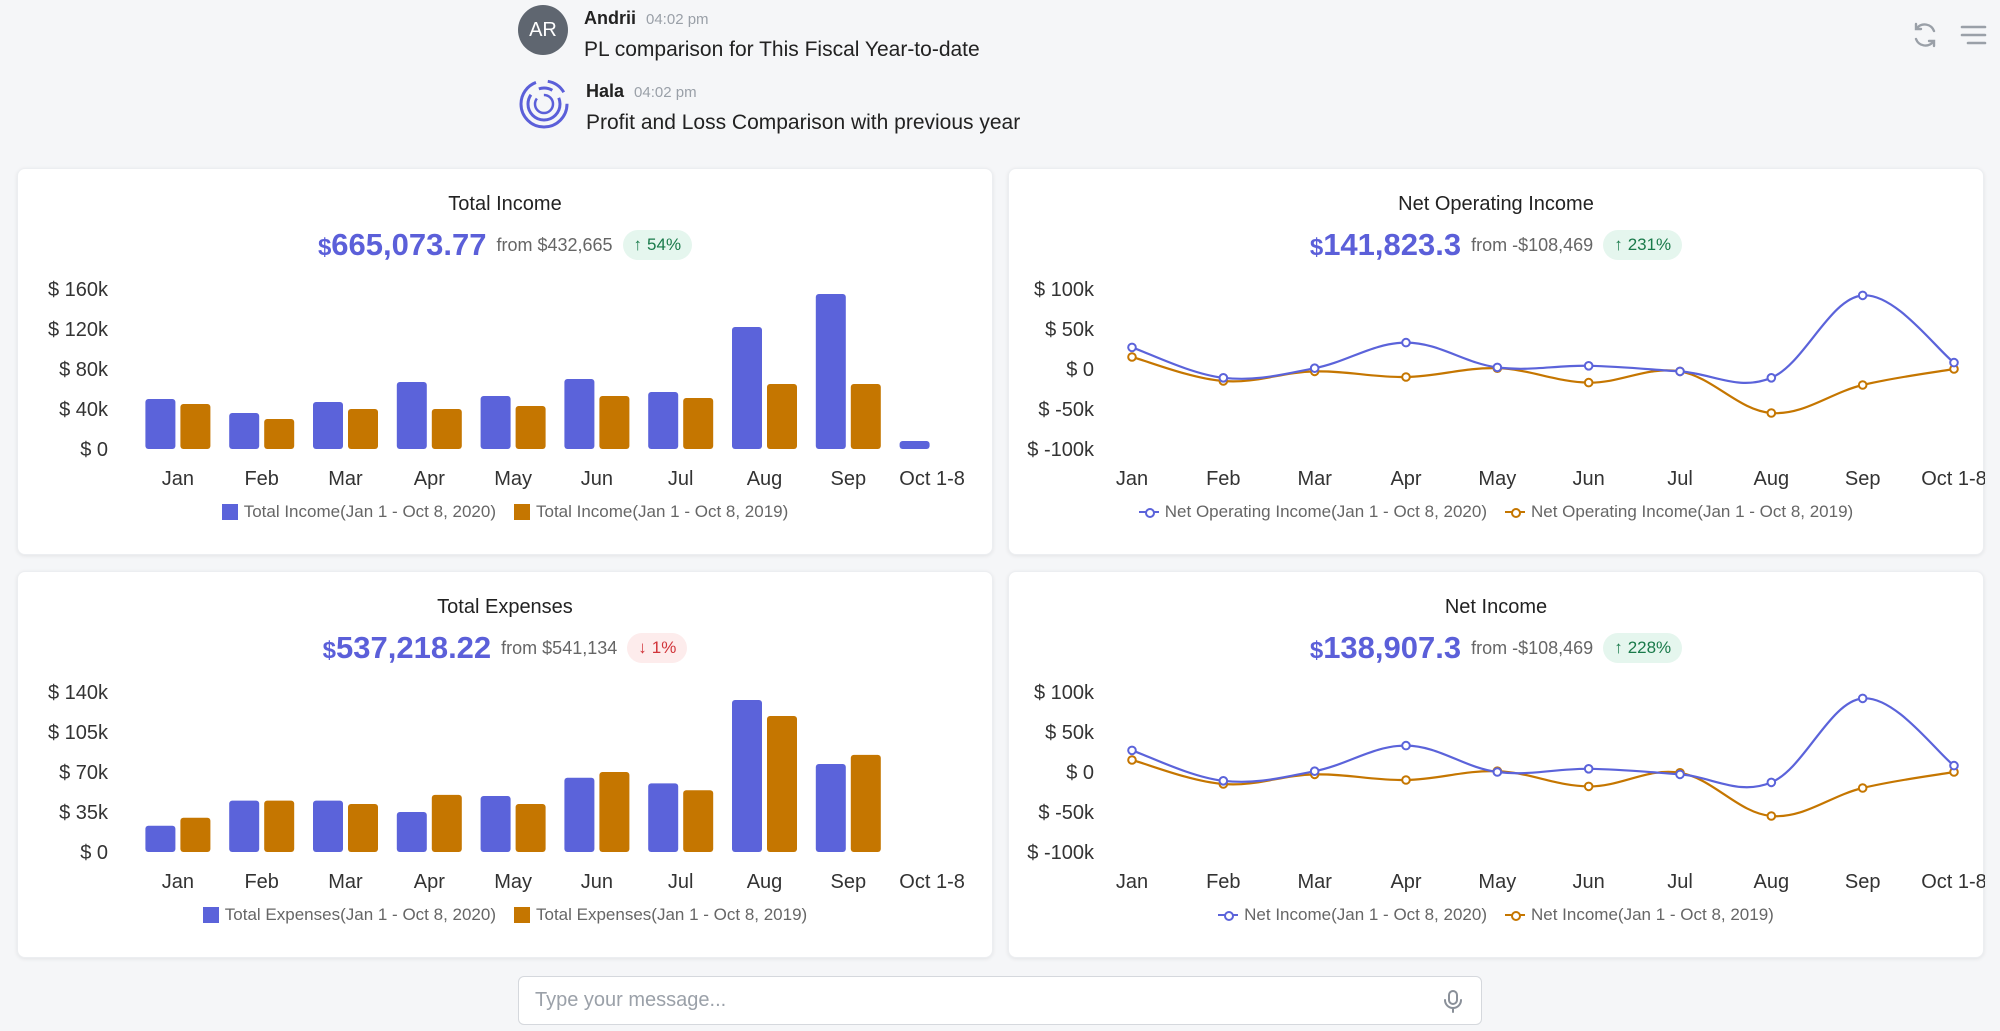  What do you see at coordinates (1385, 244) in the screenshot?
I see `amount-value: $141,823.3` at bounding box center [1385, 244].